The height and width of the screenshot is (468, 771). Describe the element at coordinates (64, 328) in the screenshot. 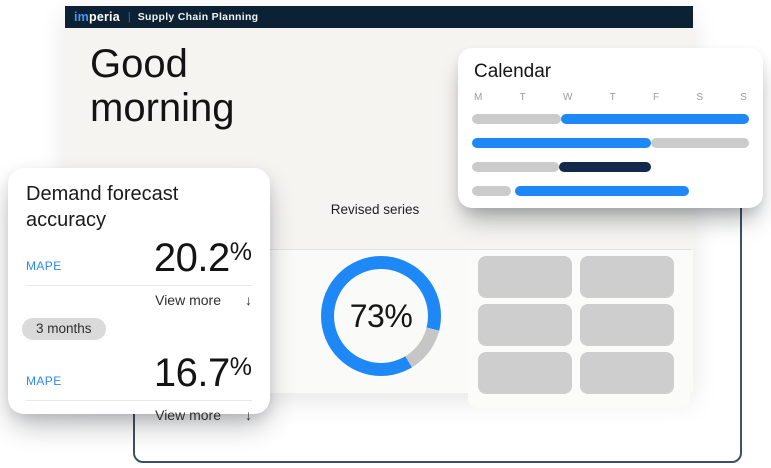

I see `three-months-badge: 3 months` at that location.